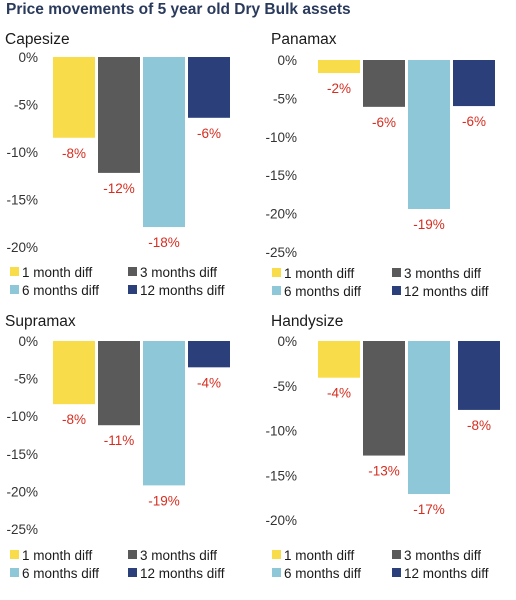 The height and width of the screenshot is (600, 516). I want to click on panamax-legend-label: 1 month diff, so click(319, 273).